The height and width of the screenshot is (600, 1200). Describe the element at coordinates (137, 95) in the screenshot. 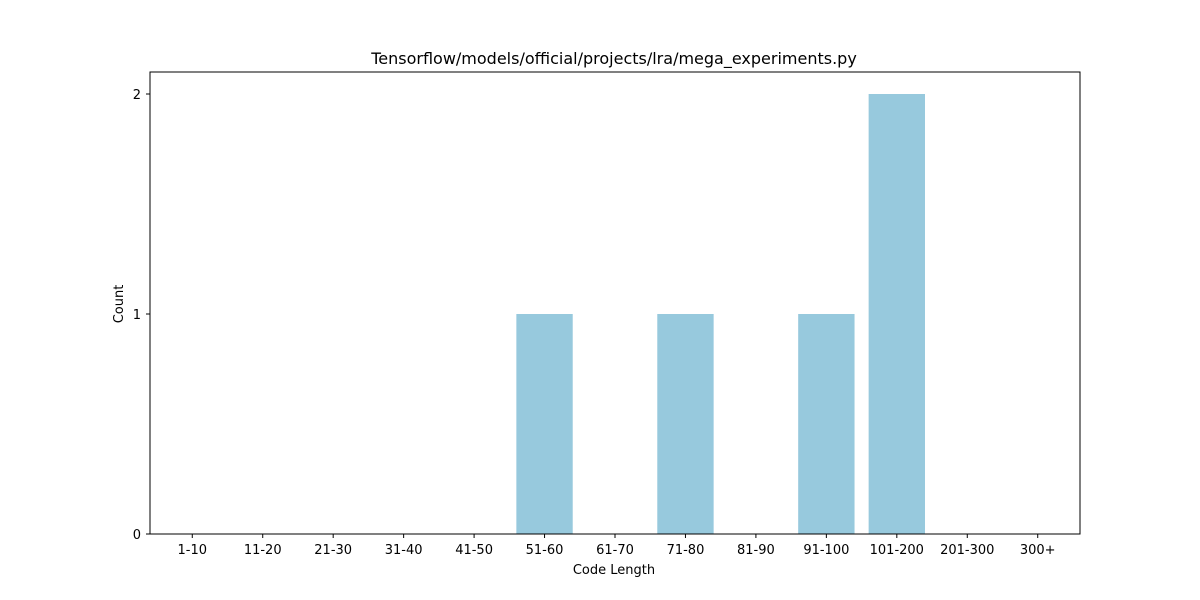

I see `y-tick-label: 2` at that location.